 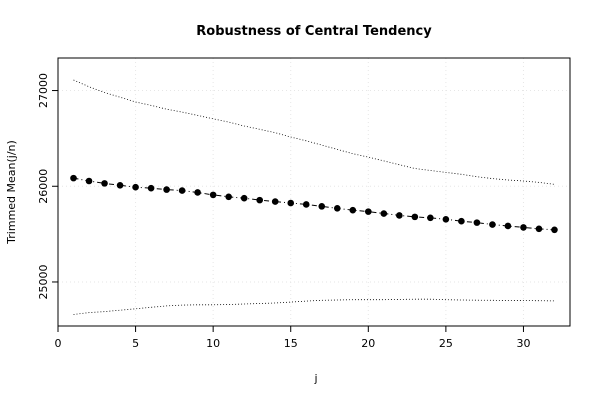 I want to click on x-tick-label: 20, so click(x=368, y=343).